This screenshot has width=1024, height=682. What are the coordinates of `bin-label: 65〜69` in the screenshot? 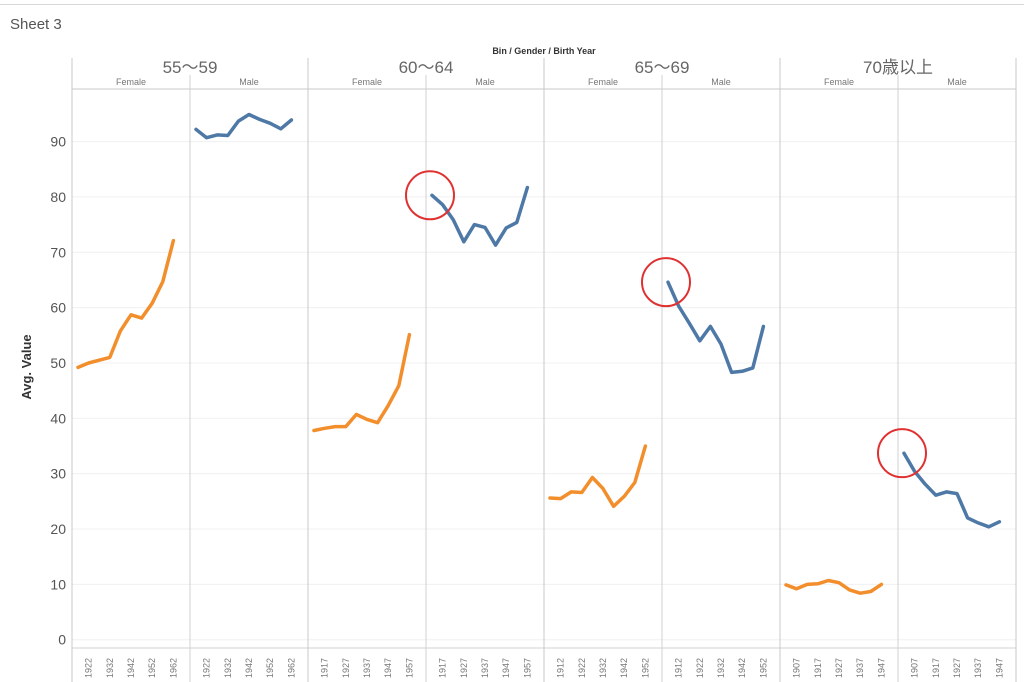 It's located at (662, 67).